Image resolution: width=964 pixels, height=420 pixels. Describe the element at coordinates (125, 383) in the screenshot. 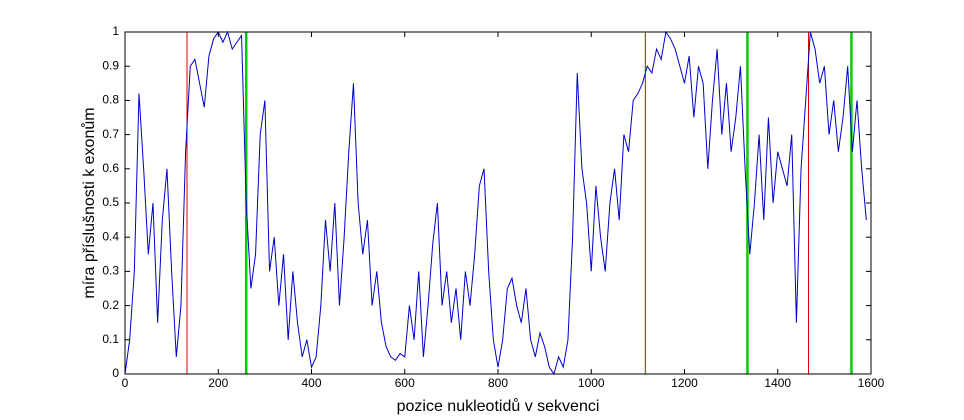

I see `x-tick-label: 0` at that location.